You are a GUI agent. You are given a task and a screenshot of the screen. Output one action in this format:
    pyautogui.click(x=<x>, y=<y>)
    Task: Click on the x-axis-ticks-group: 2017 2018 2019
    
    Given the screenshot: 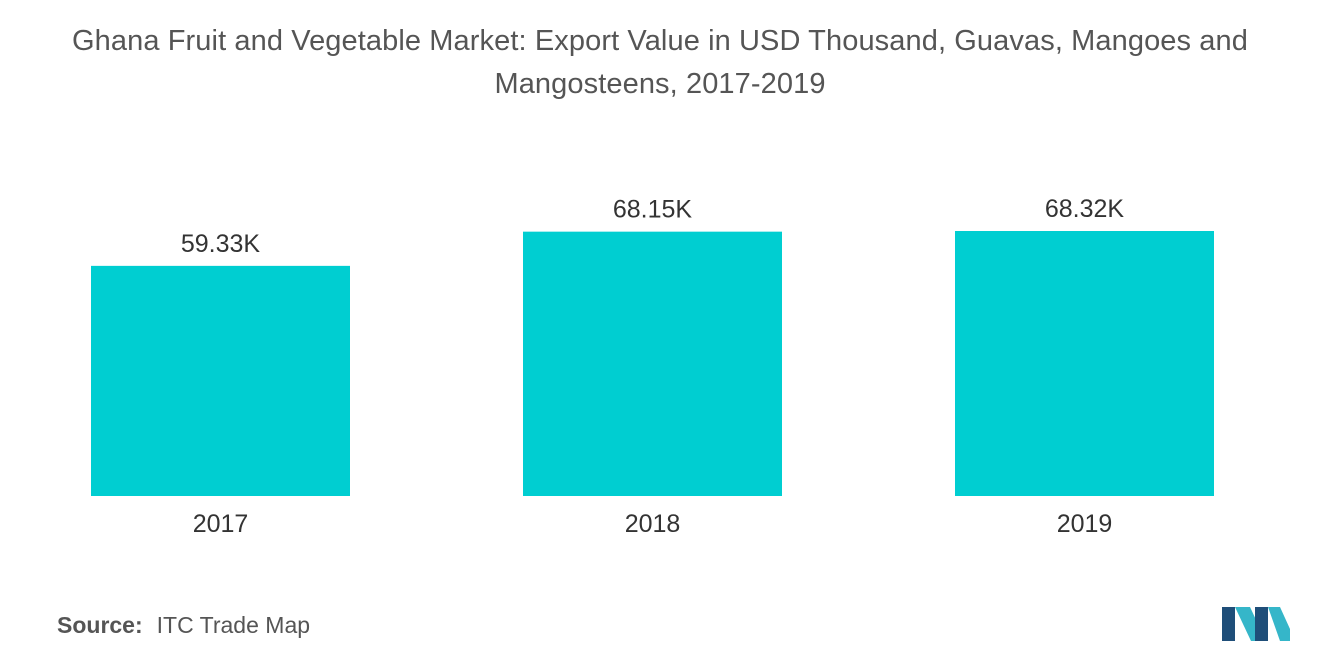 What is the action you would take?
    pyautogui.click(x=653, y=524)
    